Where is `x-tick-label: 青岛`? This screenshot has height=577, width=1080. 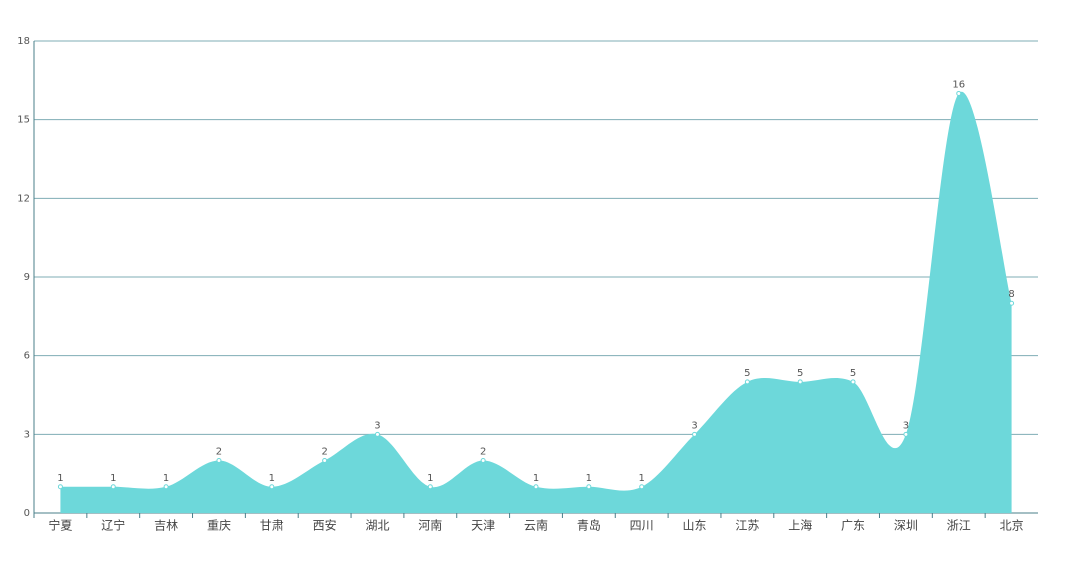 x-tick-label: 青岛 is located at coordinates (589, 525).